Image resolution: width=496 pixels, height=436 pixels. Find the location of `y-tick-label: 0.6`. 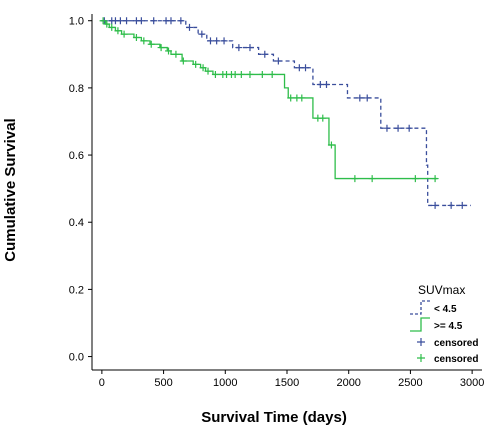

y-tick-label: 0.6 is located at coordinates (76, 156).